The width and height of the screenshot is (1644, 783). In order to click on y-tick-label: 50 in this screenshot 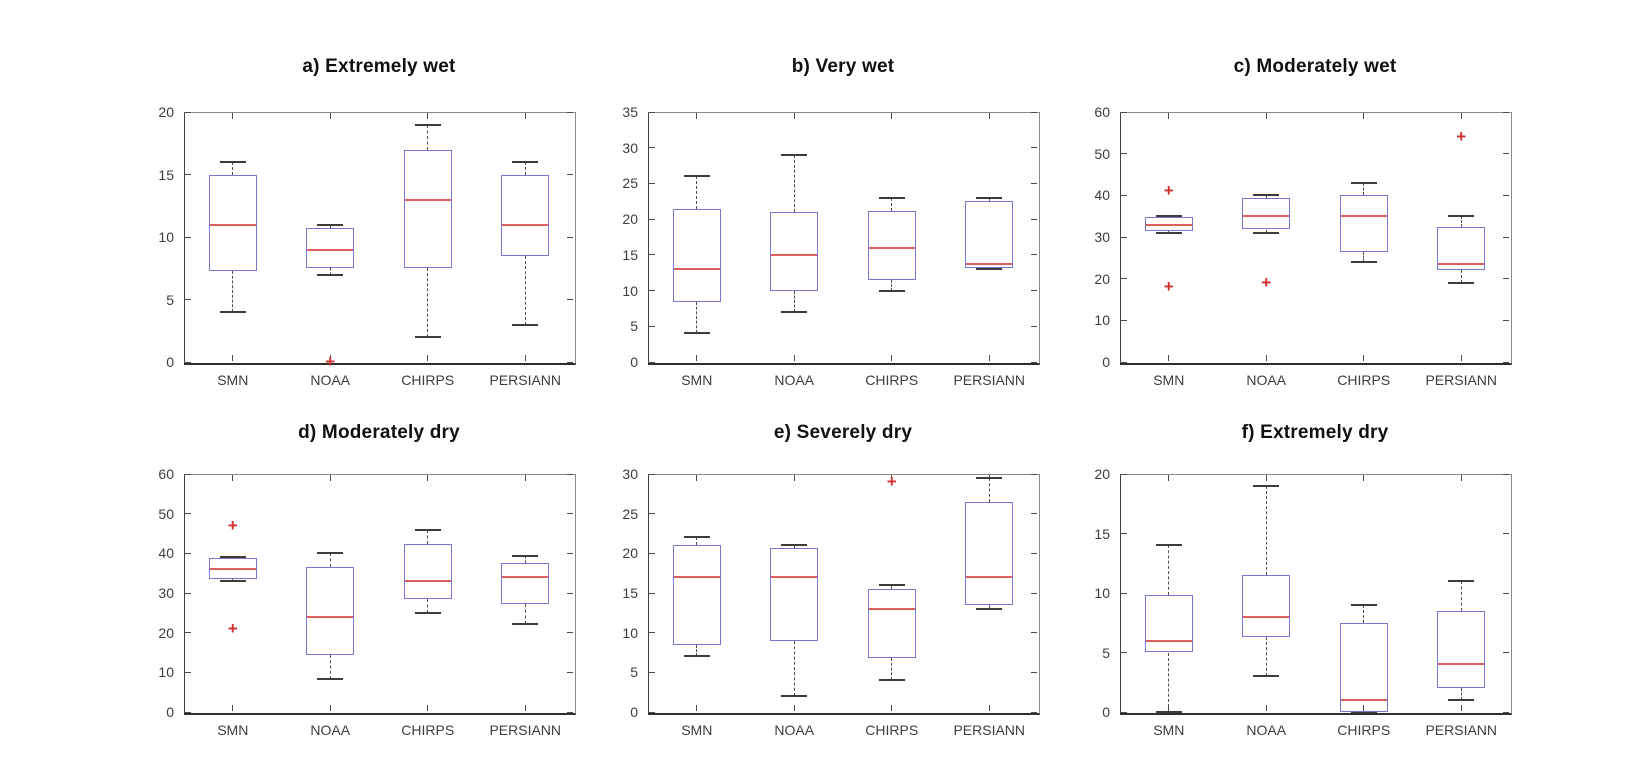, I will do `click(1102, 153)`.